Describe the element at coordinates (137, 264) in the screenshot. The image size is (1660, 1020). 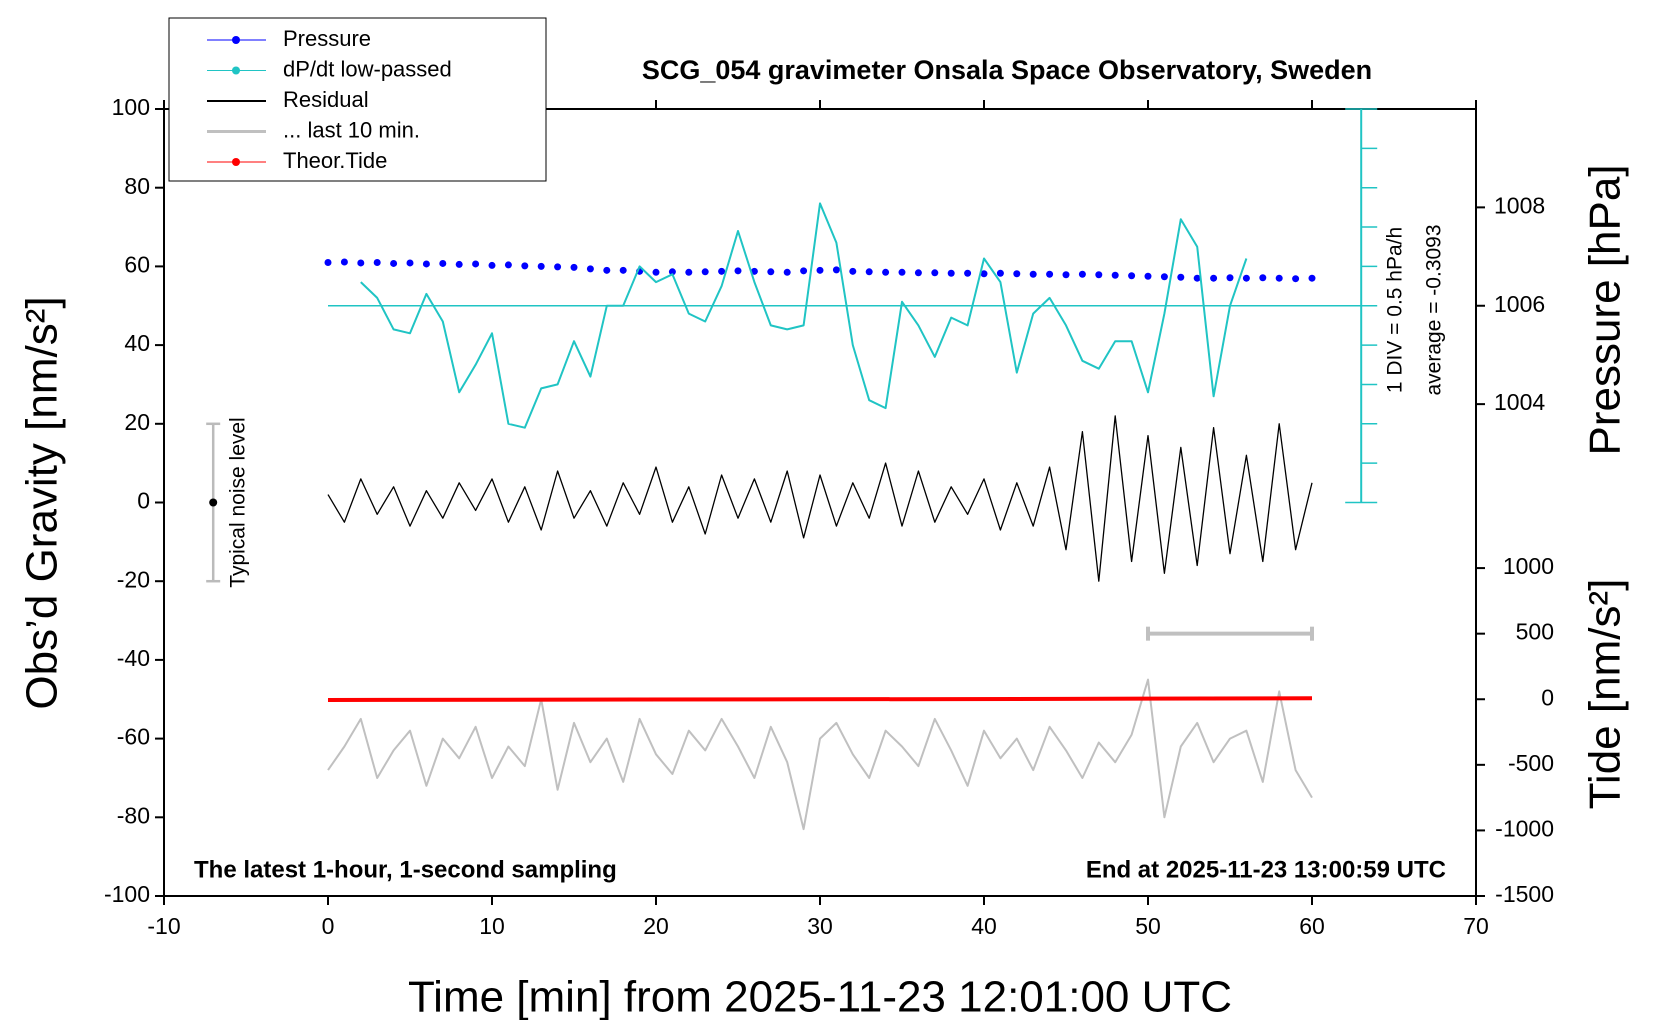
I see `y-tick-label: 60` at that location.